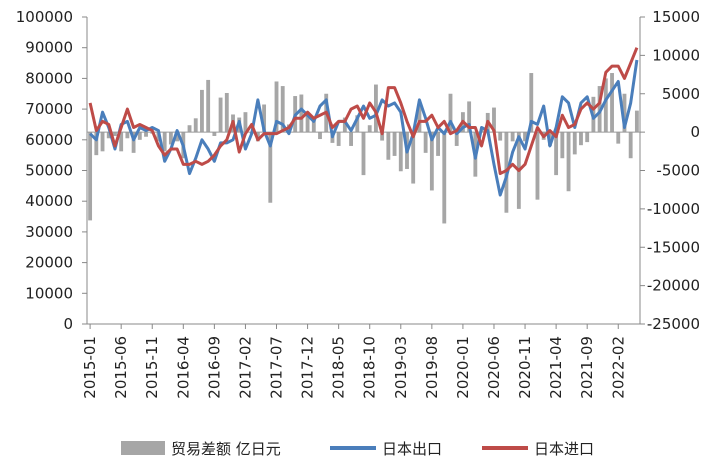 The height and width of the screenshot is (471, 721). Describe the element at coordinates (525, 367) in the screenshot. I see `x-tick-label: 2020-11` at that location.